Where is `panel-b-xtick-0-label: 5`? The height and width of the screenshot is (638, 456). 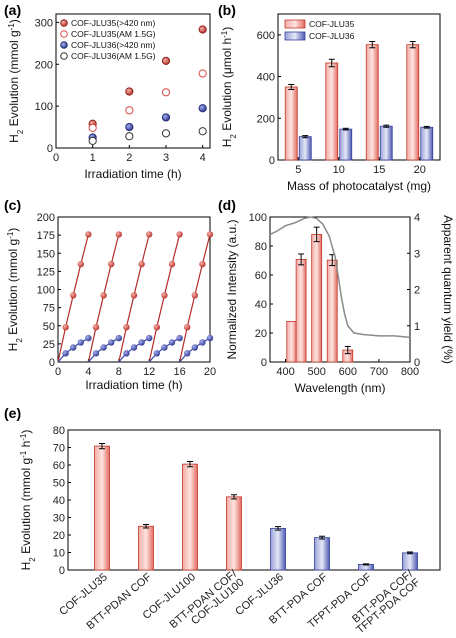
panel-b-xtick-0-label: 5 is located at coordinates (298, 170).